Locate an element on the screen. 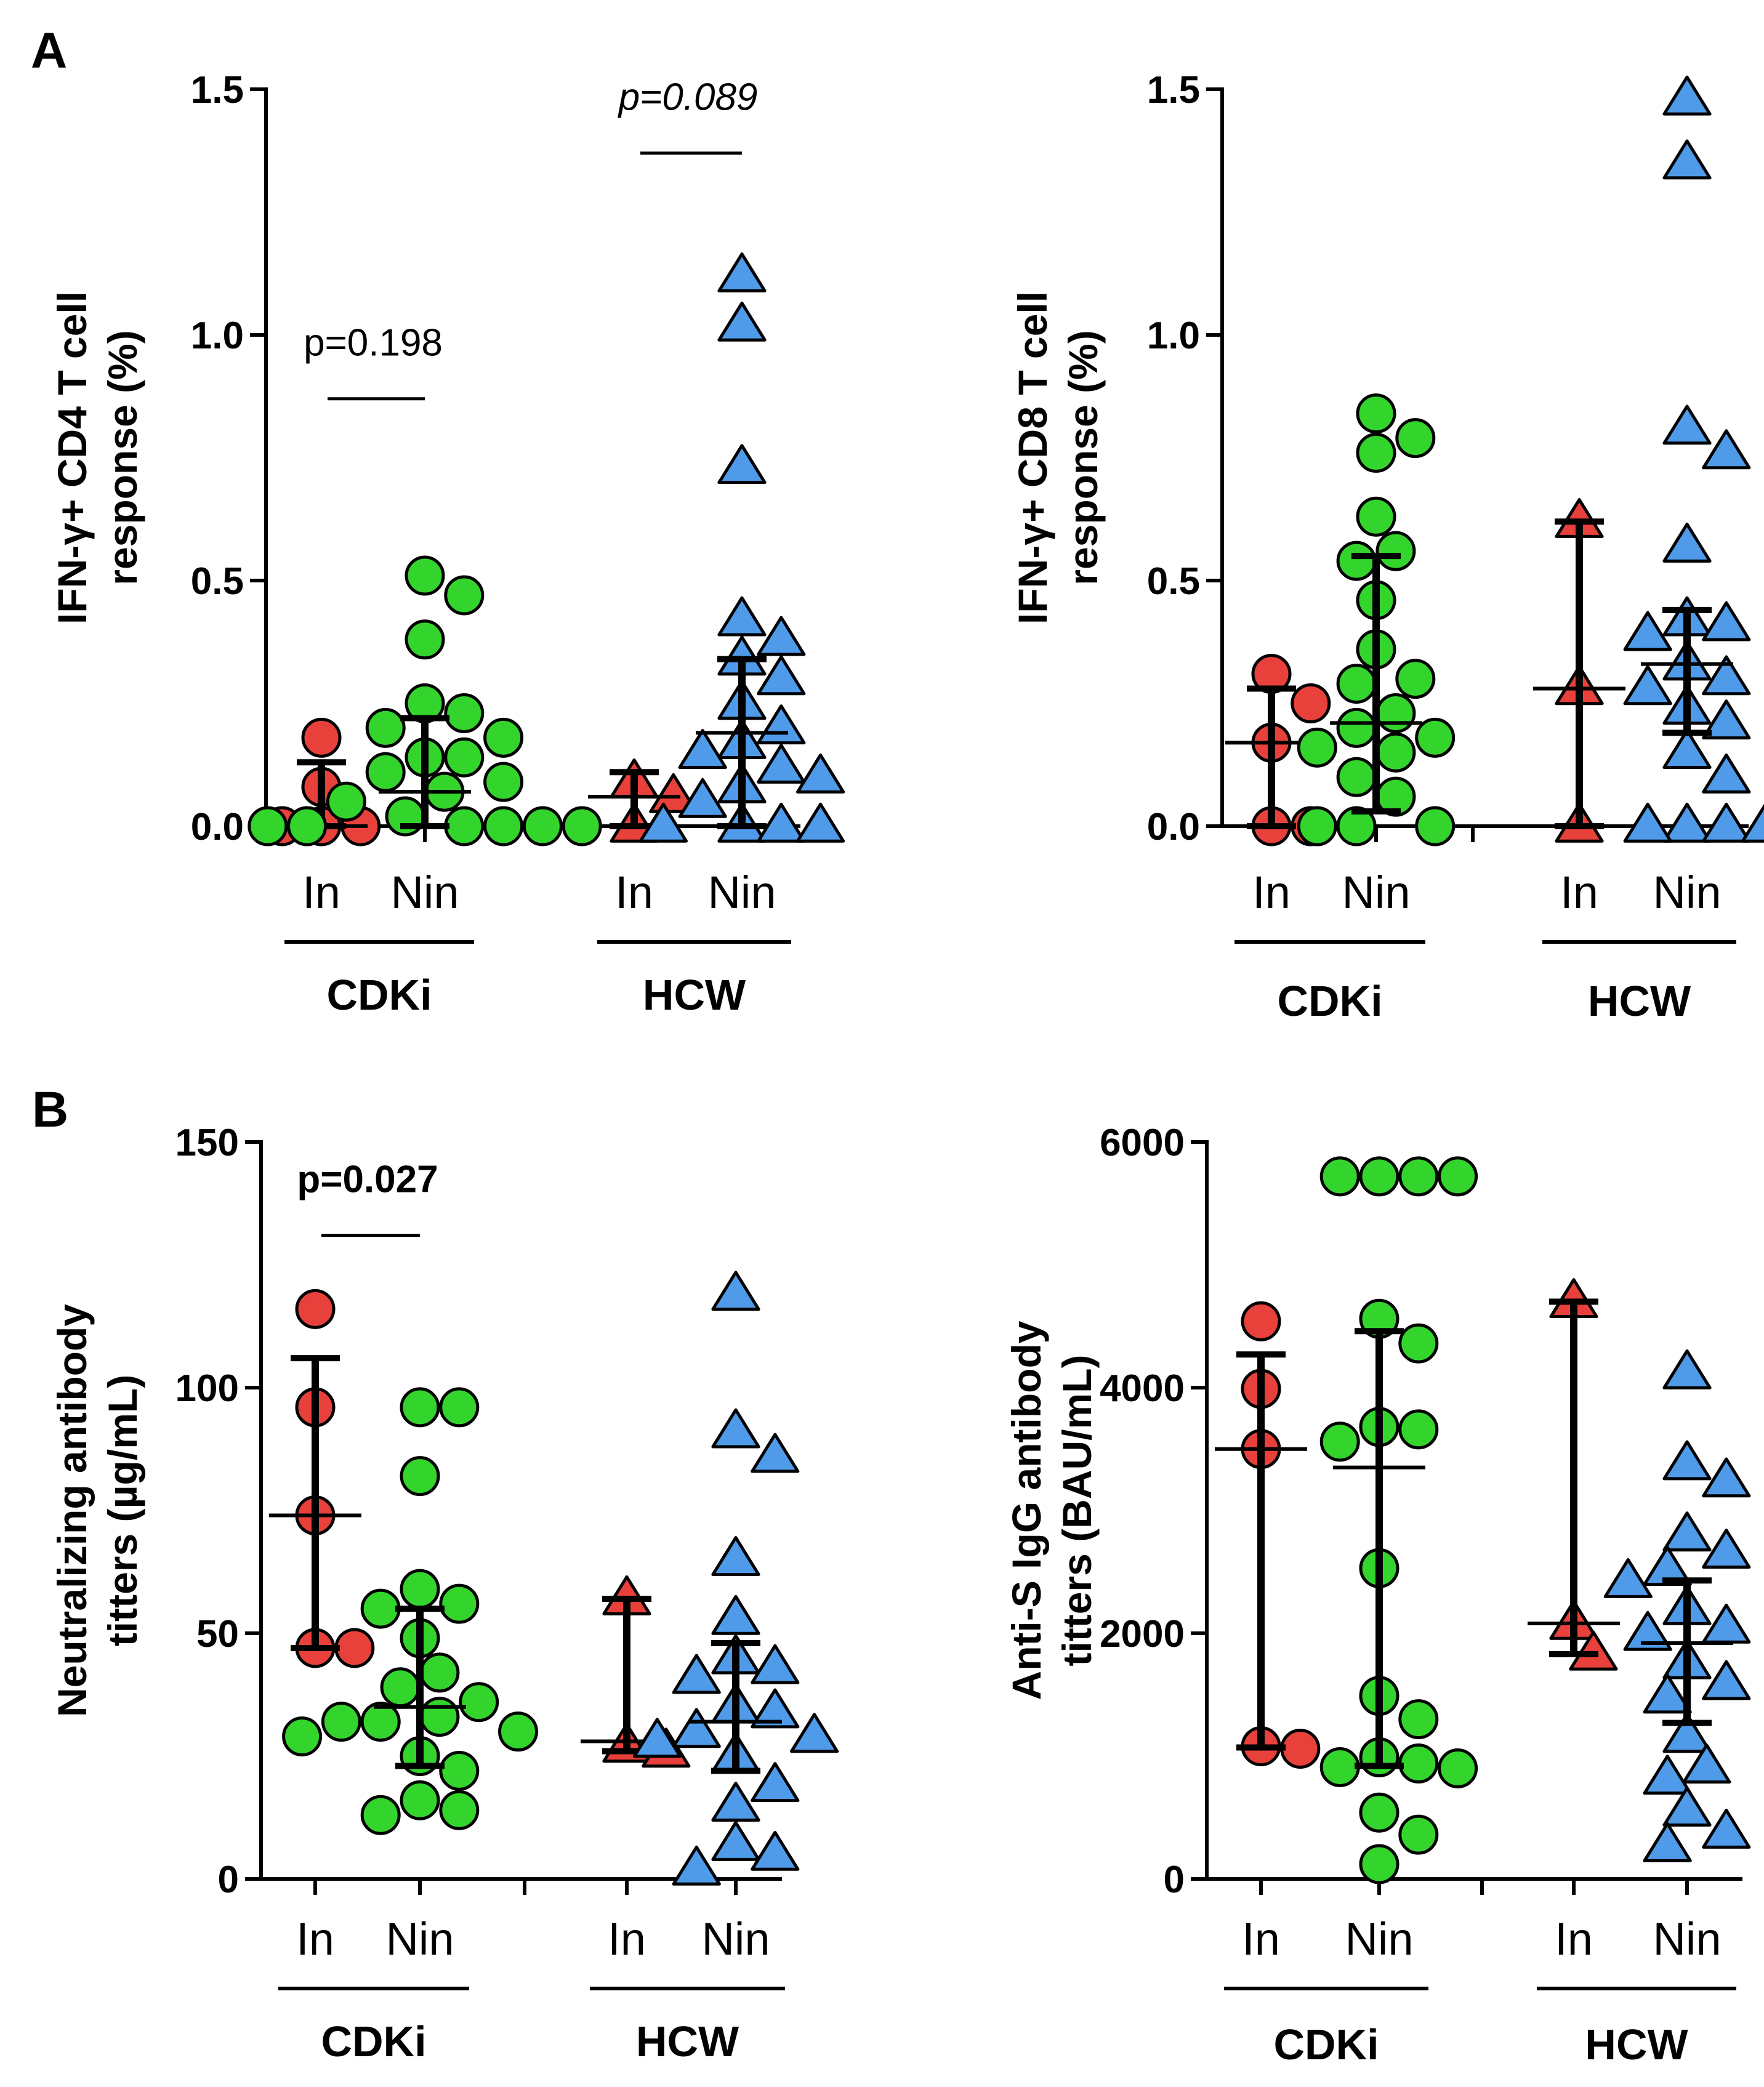  y-tick-label: 0 is located at coordinates (229, 1880).